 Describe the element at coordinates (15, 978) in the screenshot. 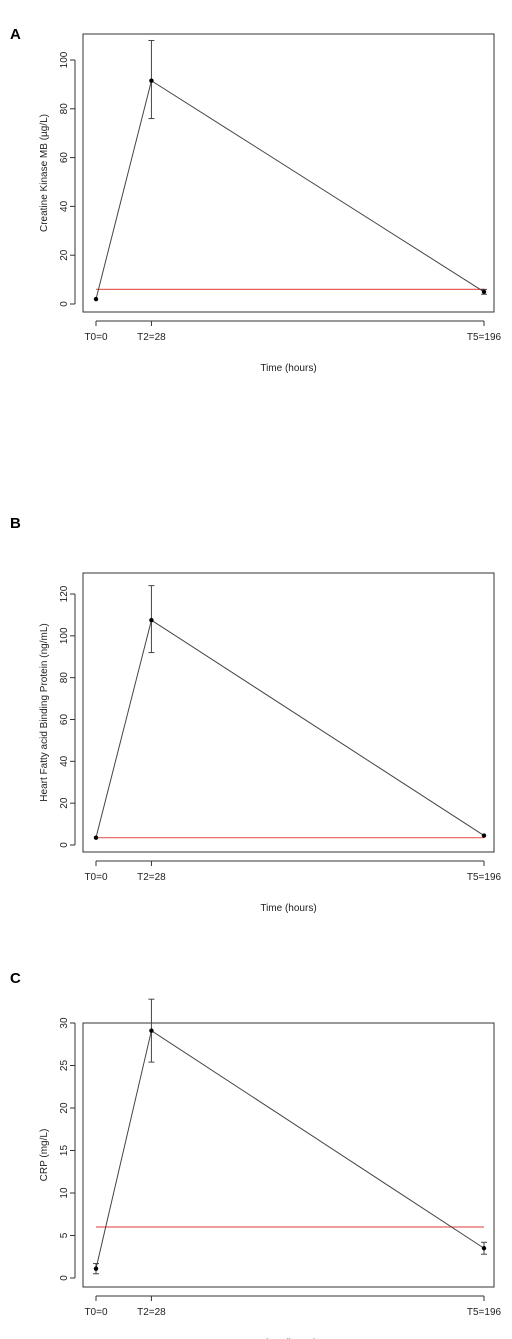

I see `panel-label-c: C` at that location.